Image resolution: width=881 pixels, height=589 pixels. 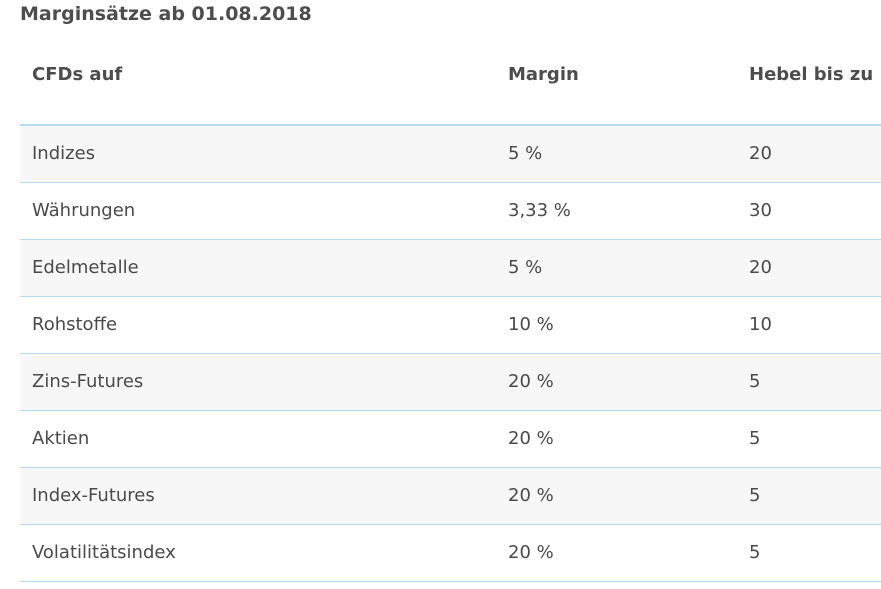 I want to click on table-row: Währungen 3,33 % 30, so click(x=450, y=211).